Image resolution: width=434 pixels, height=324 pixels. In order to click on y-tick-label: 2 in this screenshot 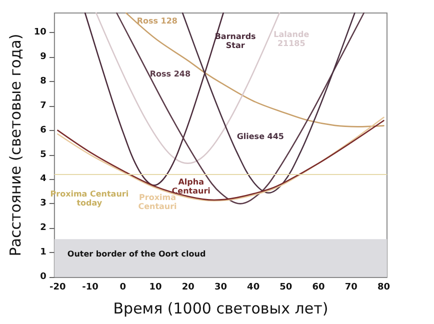, I will do `click(43, 228)`.